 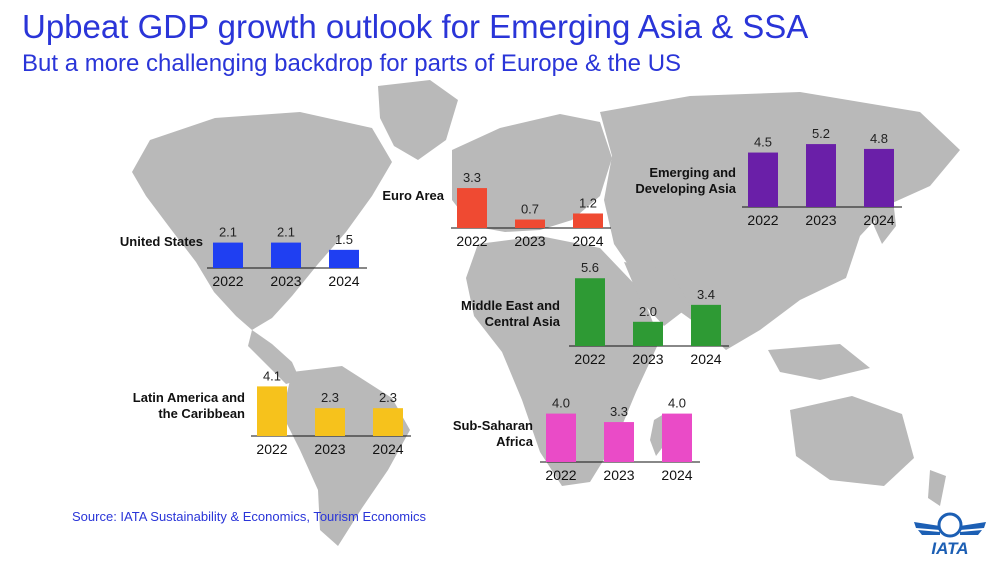 What do you see at coordinates (821, 133) in the screenshot?
I see `data-label: 5.2` at bounding box center [821, 133].